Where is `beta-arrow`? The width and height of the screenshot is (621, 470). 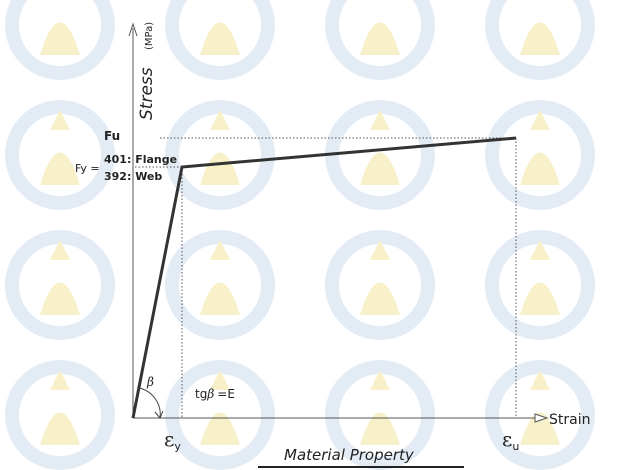
beta-arrow is located at coordinates (159, 414).